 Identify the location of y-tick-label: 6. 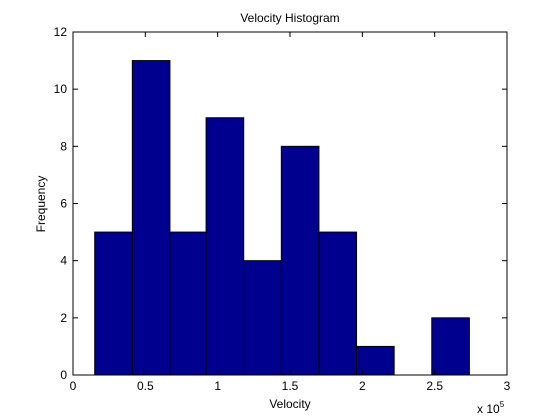
(63, 204).